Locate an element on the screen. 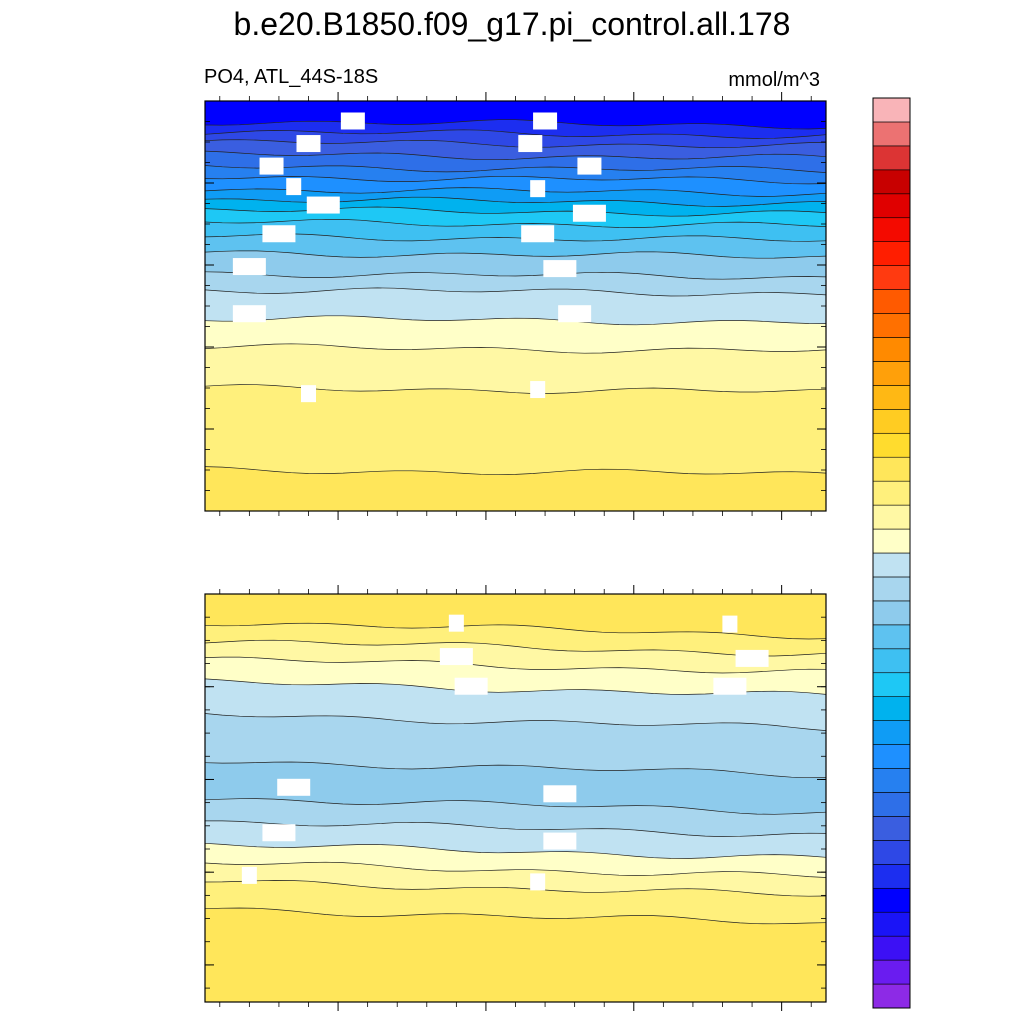  chart-title: b.e20.B1850.f09_g17.pi_control.all.178 is located at coordinates (512, 24).